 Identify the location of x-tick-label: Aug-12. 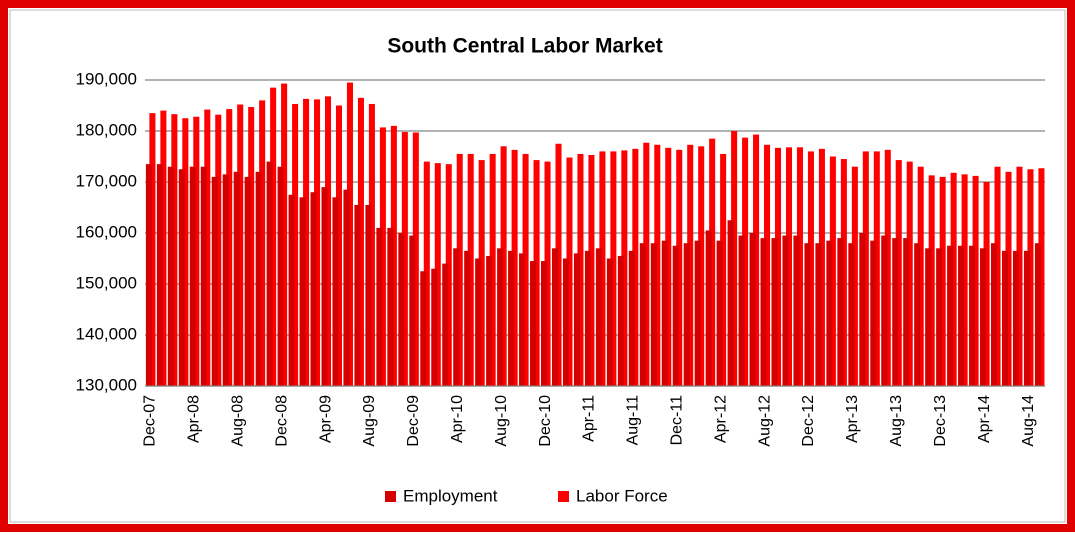
(764, 421).